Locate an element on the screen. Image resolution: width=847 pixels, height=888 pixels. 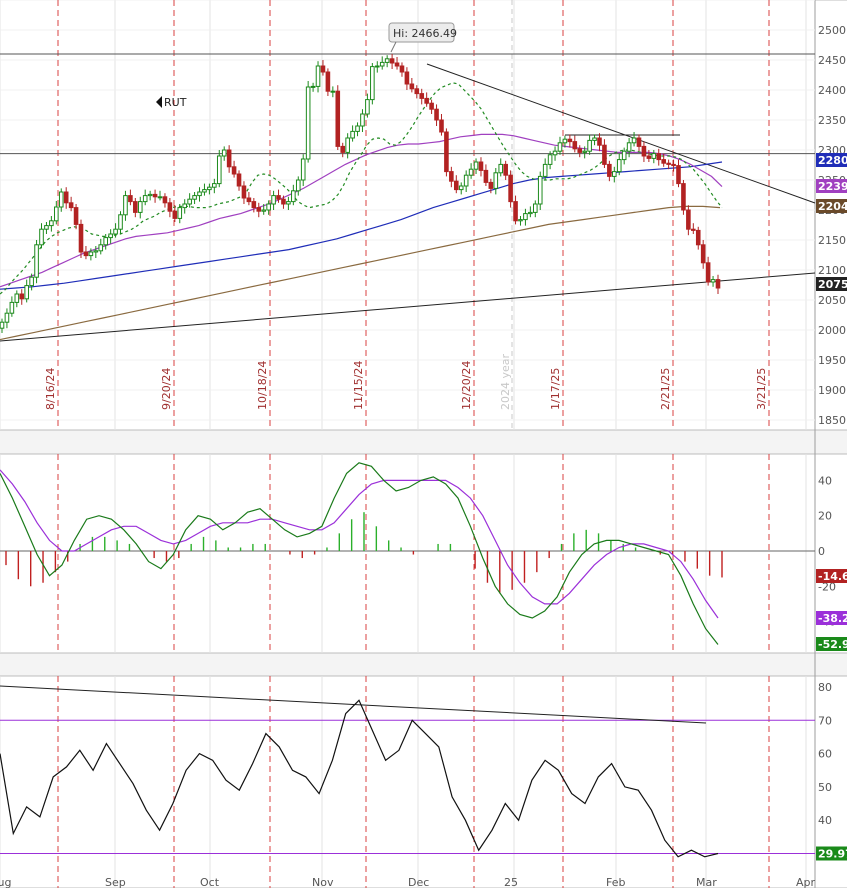
symbol-label: RUT is located at coordinates (171, 102).